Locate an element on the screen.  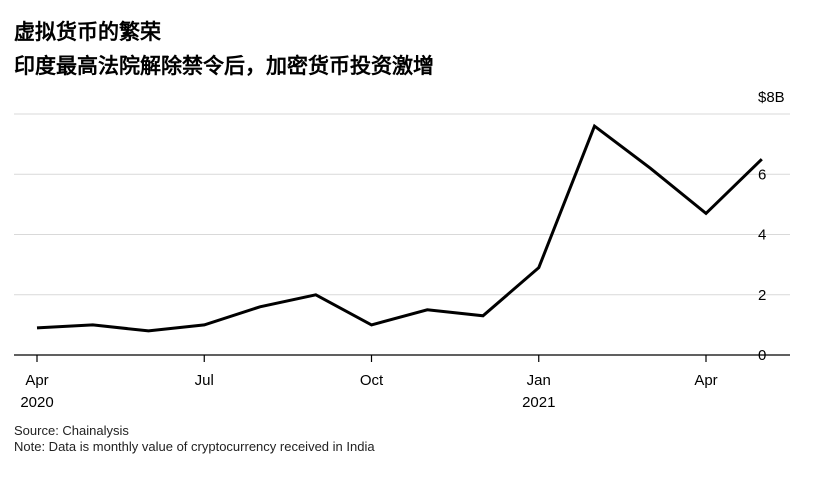
x-tick-label: Jan is located at coordinates (539, 380).